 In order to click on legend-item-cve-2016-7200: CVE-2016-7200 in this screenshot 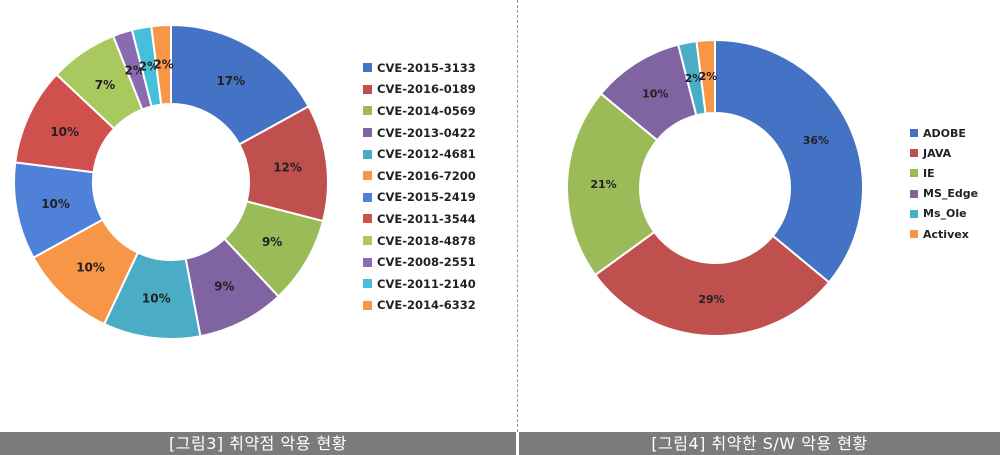, I will do `click(419, 176)`.